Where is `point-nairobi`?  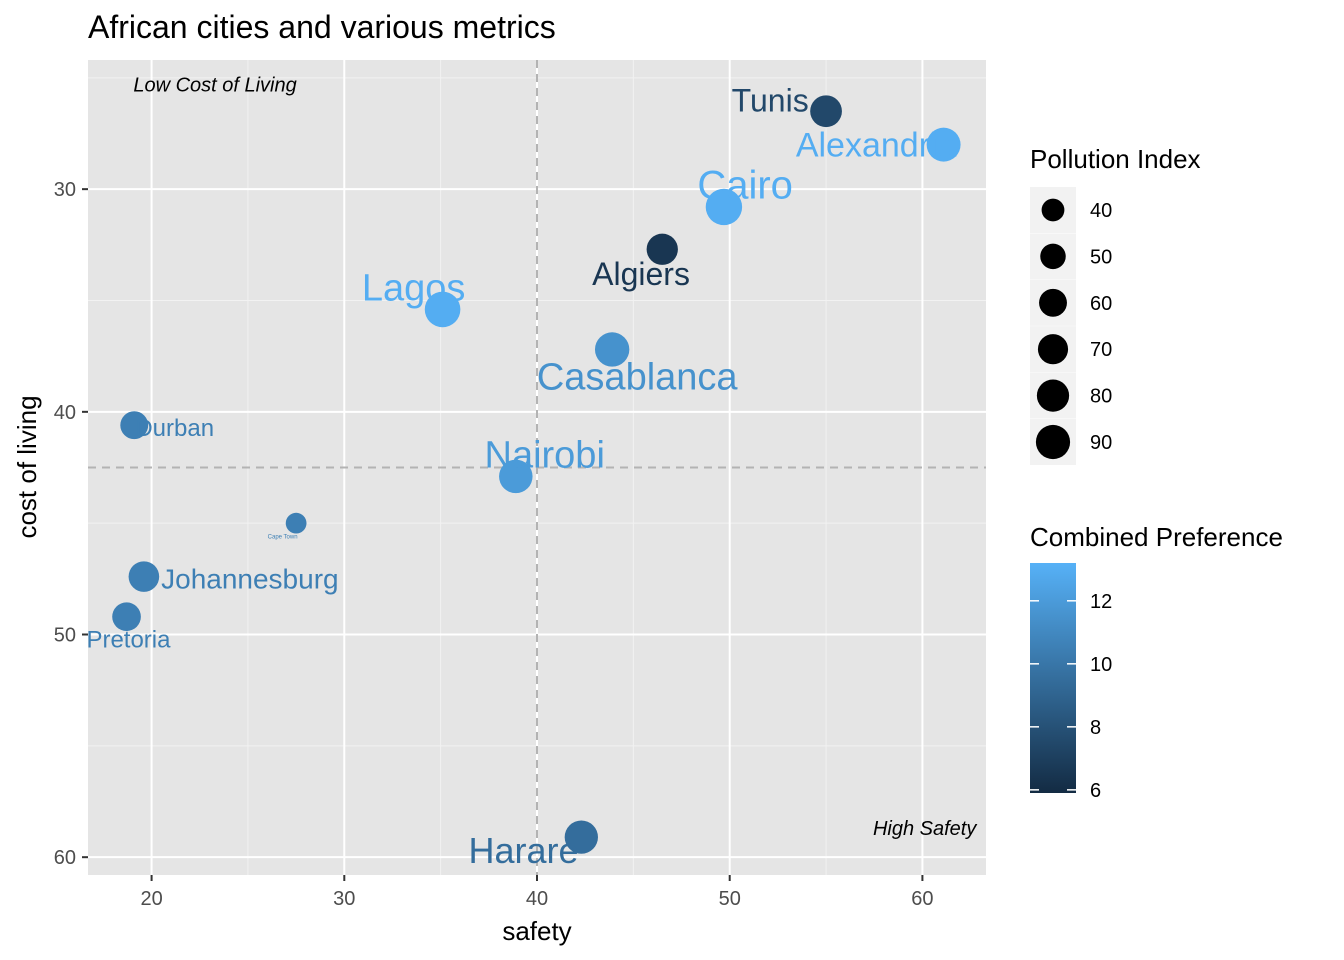
point-nairobi is located at coordinates (516, 476).